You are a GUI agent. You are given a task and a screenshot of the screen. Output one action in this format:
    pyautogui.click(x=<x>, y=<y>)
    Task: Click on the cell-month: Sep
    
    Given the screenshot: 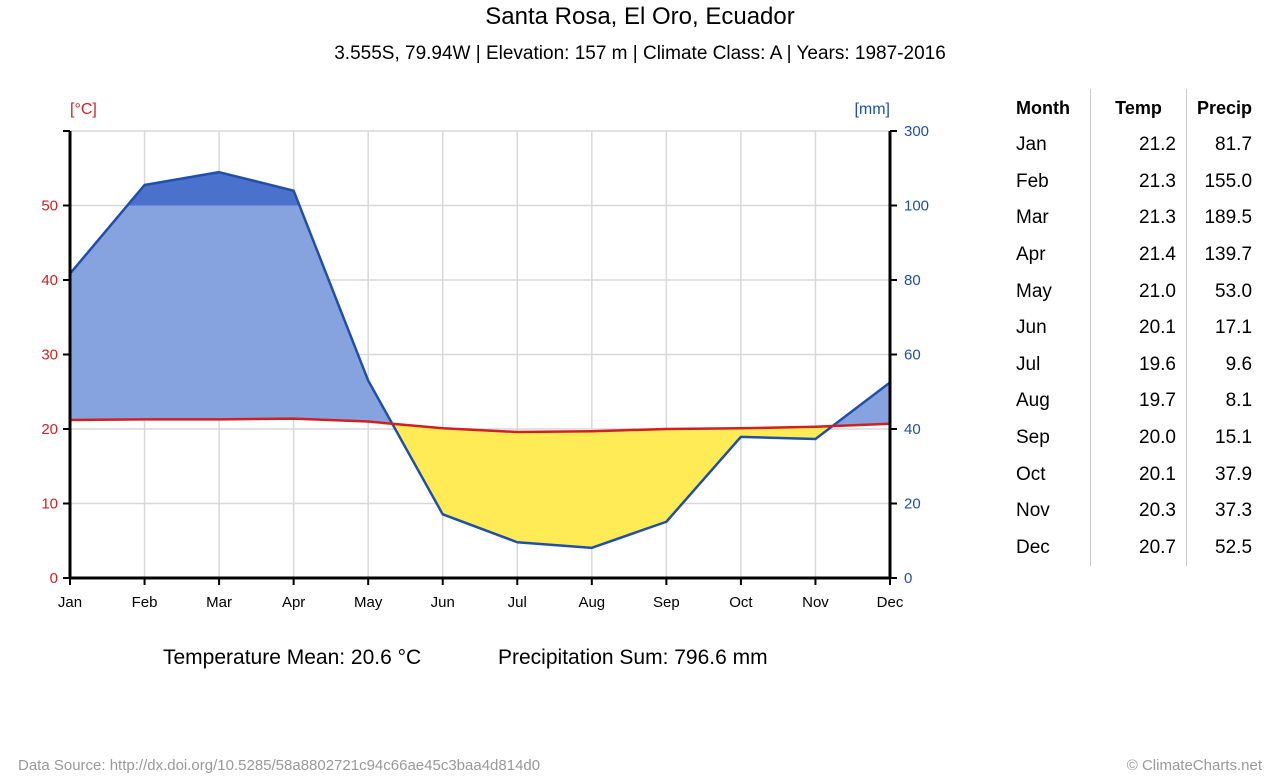 What is the action you would take?
    pyautogui.click(x=1048, y=438)
    